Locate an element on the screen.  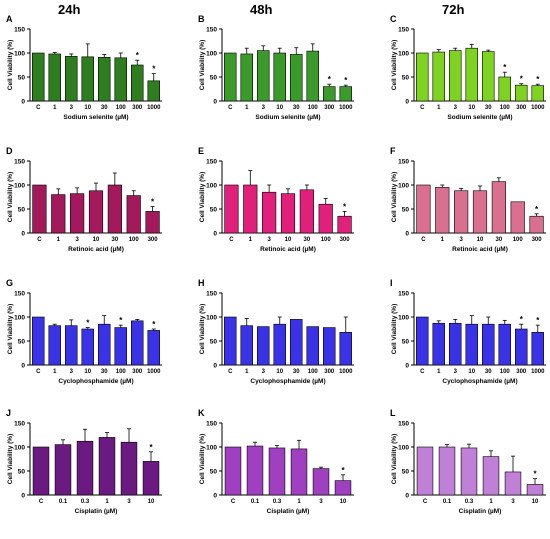
panel-letter: F is located at coordinates (393, 151).